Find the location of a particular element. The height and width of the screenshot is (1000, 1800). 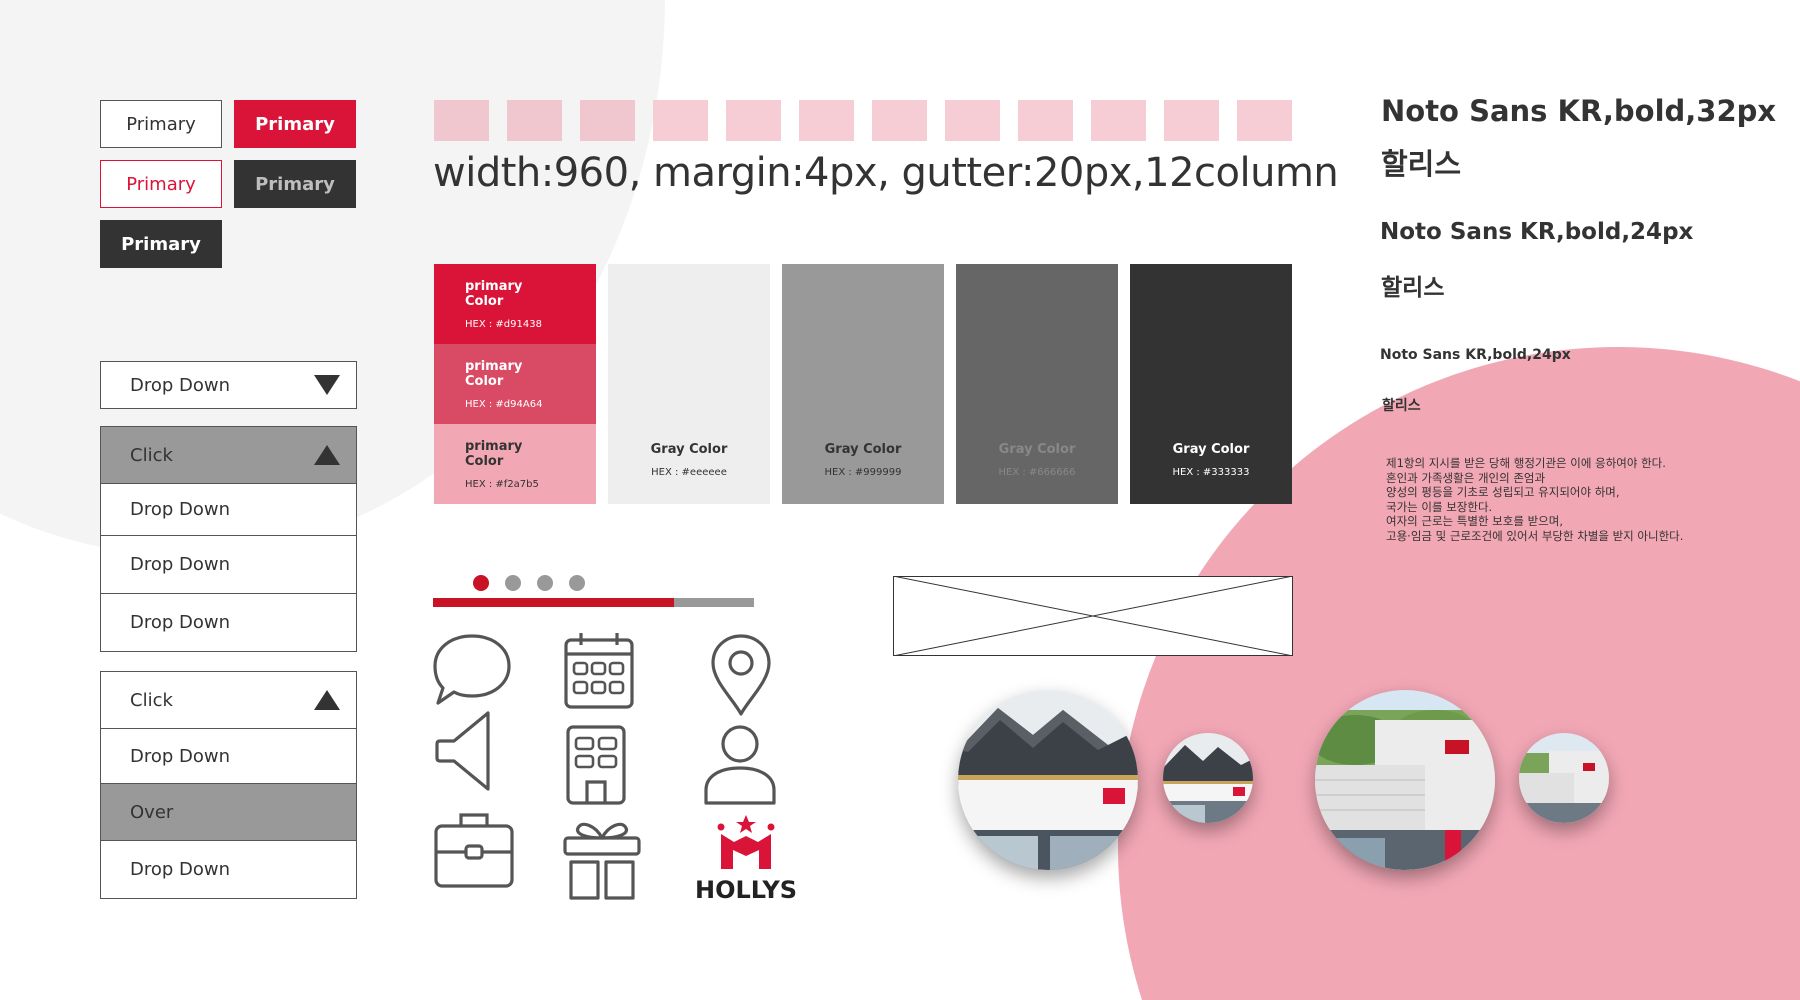

typography-h3-ko: 할리스 is located at coordinates (1401, 406).